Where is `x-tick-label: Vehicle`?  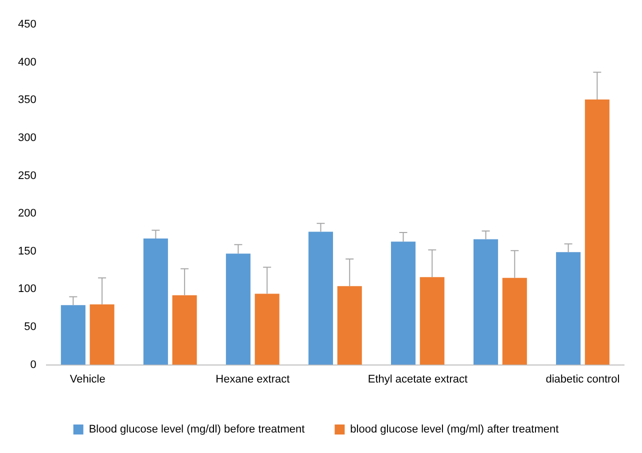
x-tick-label: Vehicle is located at coordinates (88, 379).